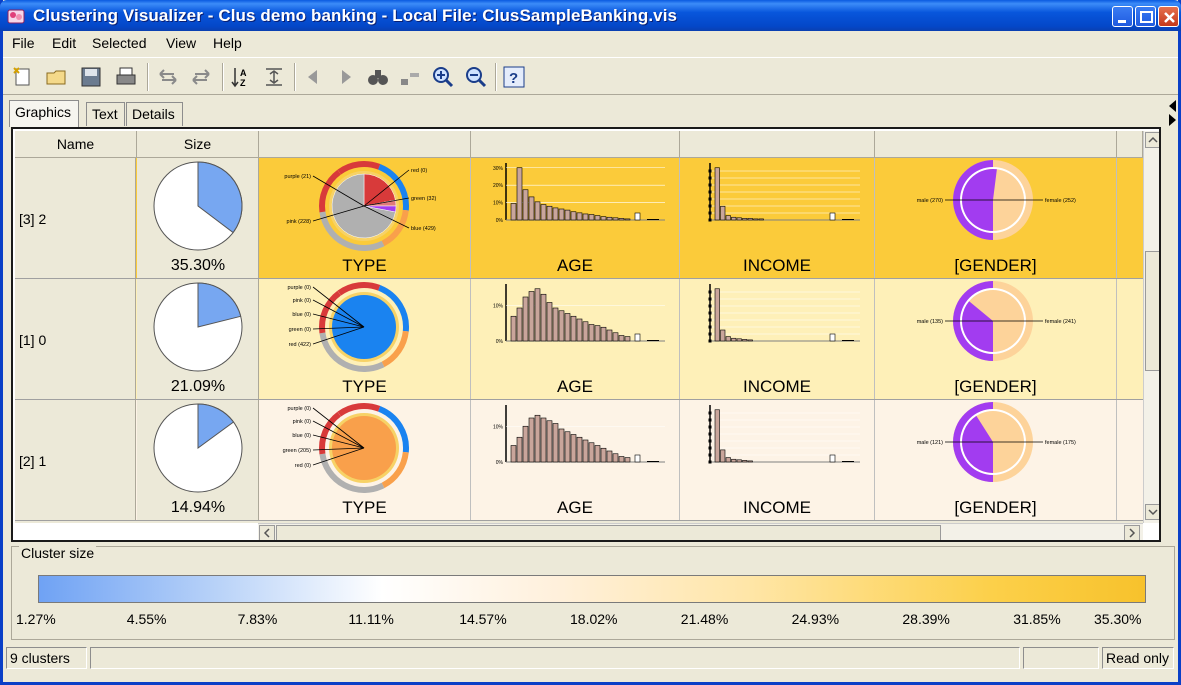 The image size is (1181, 685). What do you see at coordinates (365, 144) in the screenshot?
I see `column-header-type` at bounding box center [365, 144].